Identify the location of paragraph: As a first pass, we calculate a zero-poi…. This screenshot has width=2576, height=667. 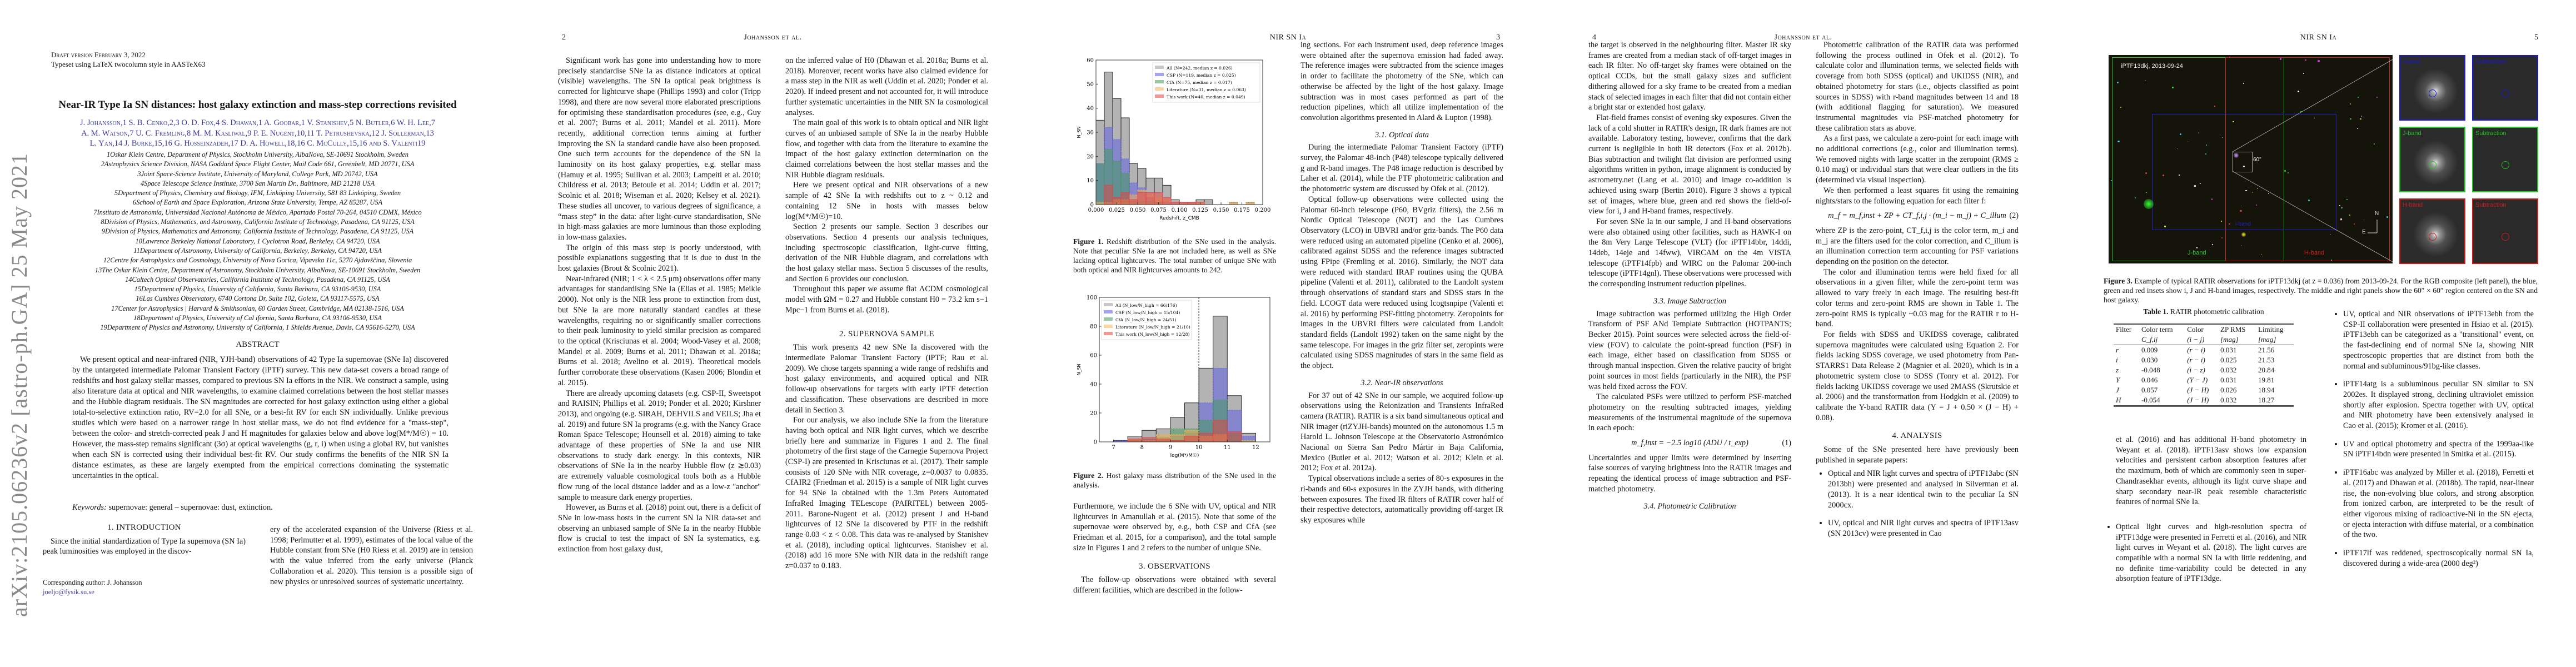
(1917, 159).